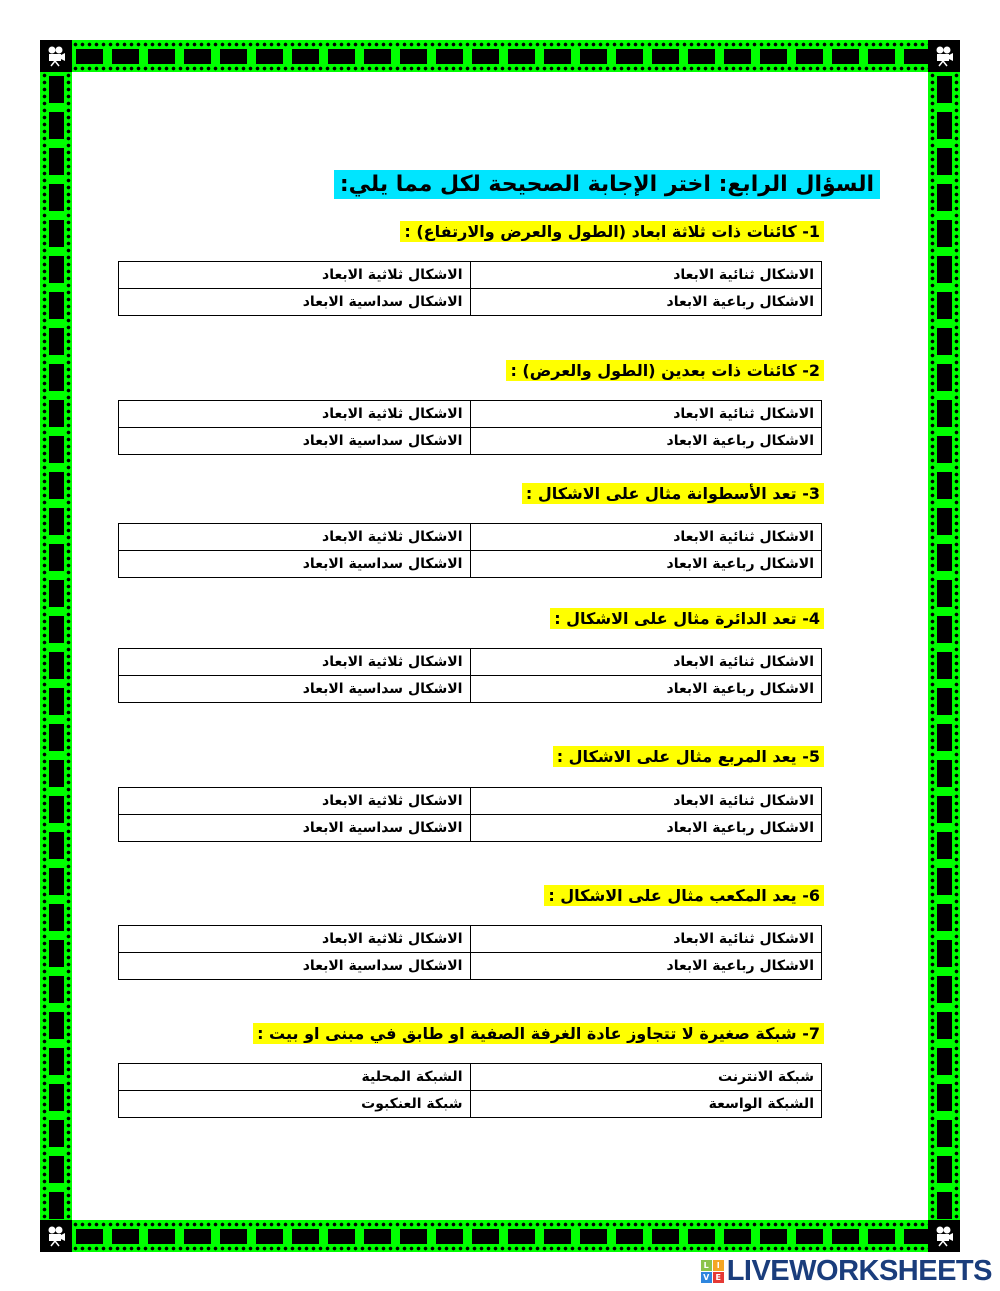  What do you see at coordinates (516, 56) in the screenshot?
I see `film-border-top` at bounding box center [516, 56].